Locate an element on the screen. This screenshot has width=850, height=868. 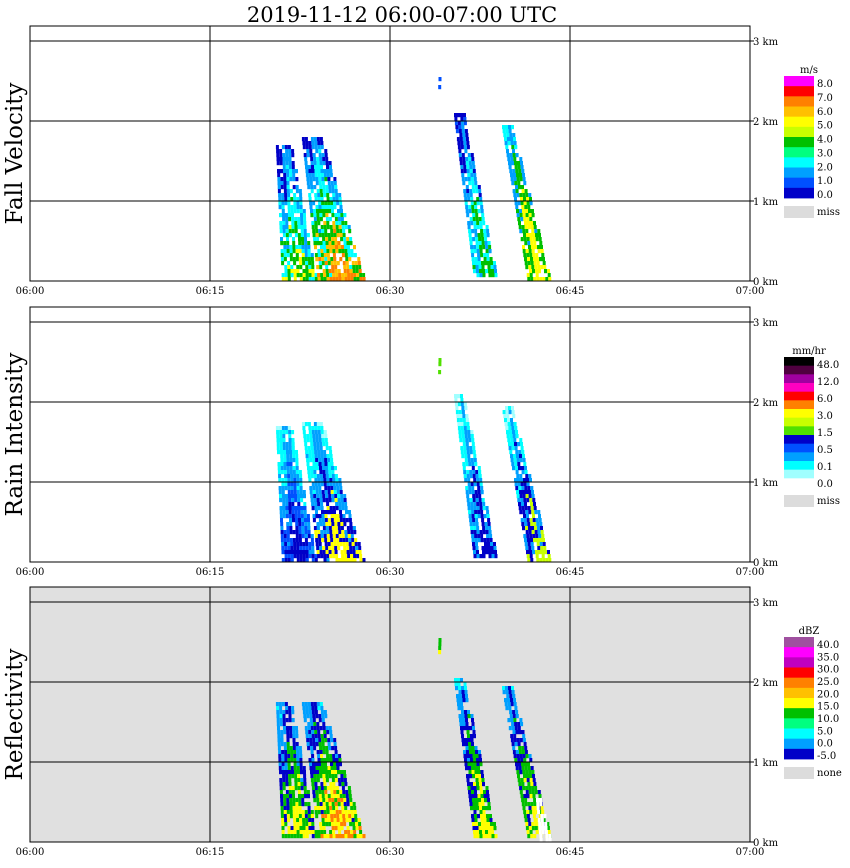
panel-0-legend-label: 4.0 is located at coordinates (825, 140).